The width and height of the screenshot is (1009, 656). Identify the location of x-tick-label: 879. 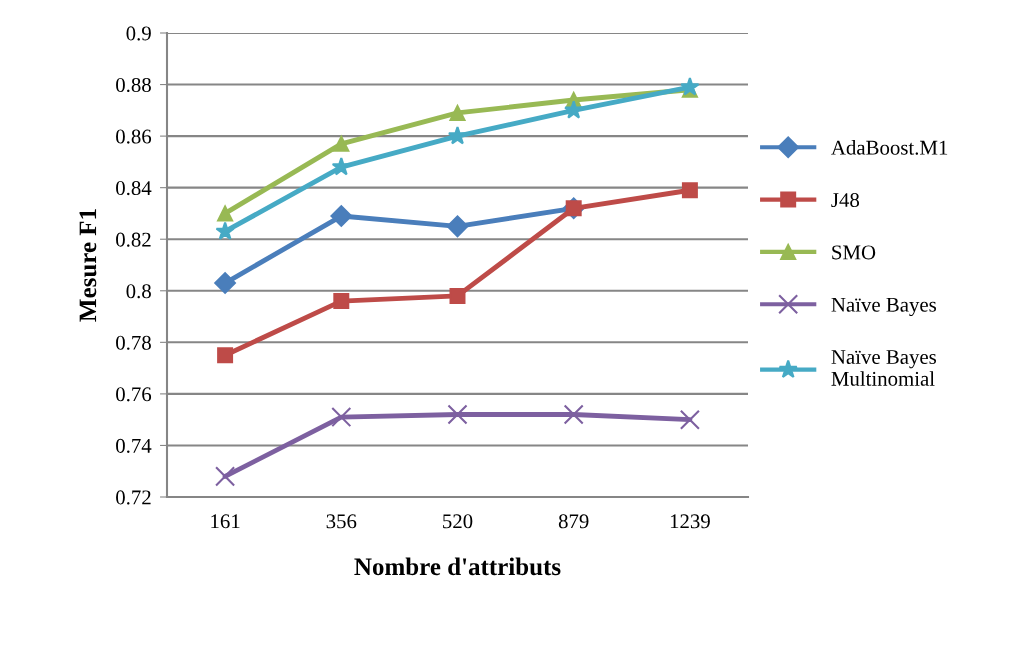
(573, 521).